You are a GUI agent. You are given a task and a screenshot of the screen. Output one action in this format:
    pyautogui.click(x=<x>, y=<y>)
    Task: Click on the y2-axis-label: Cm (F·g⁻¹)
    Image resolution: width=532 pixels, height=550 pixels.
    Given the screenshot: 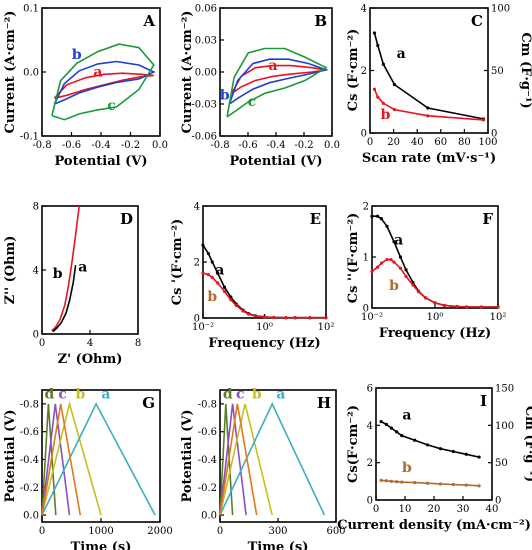 What is the action you would take?
    pyautogui.click(x=527, y=444)
    